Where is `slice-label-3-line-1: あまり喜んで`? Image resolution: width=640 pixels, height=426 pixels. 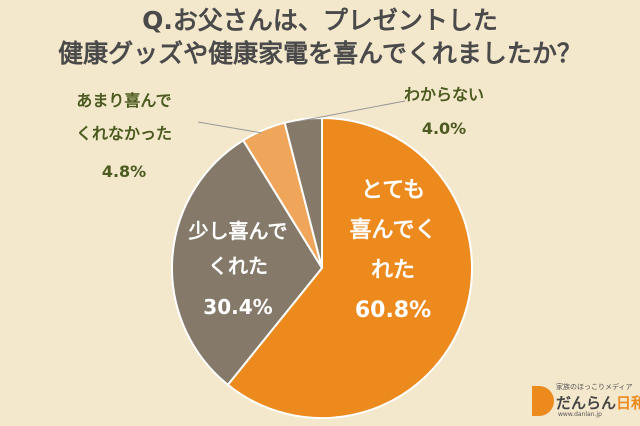 slice-label-3-line-1: あまり喜んで is located at coordinates (123, 100).